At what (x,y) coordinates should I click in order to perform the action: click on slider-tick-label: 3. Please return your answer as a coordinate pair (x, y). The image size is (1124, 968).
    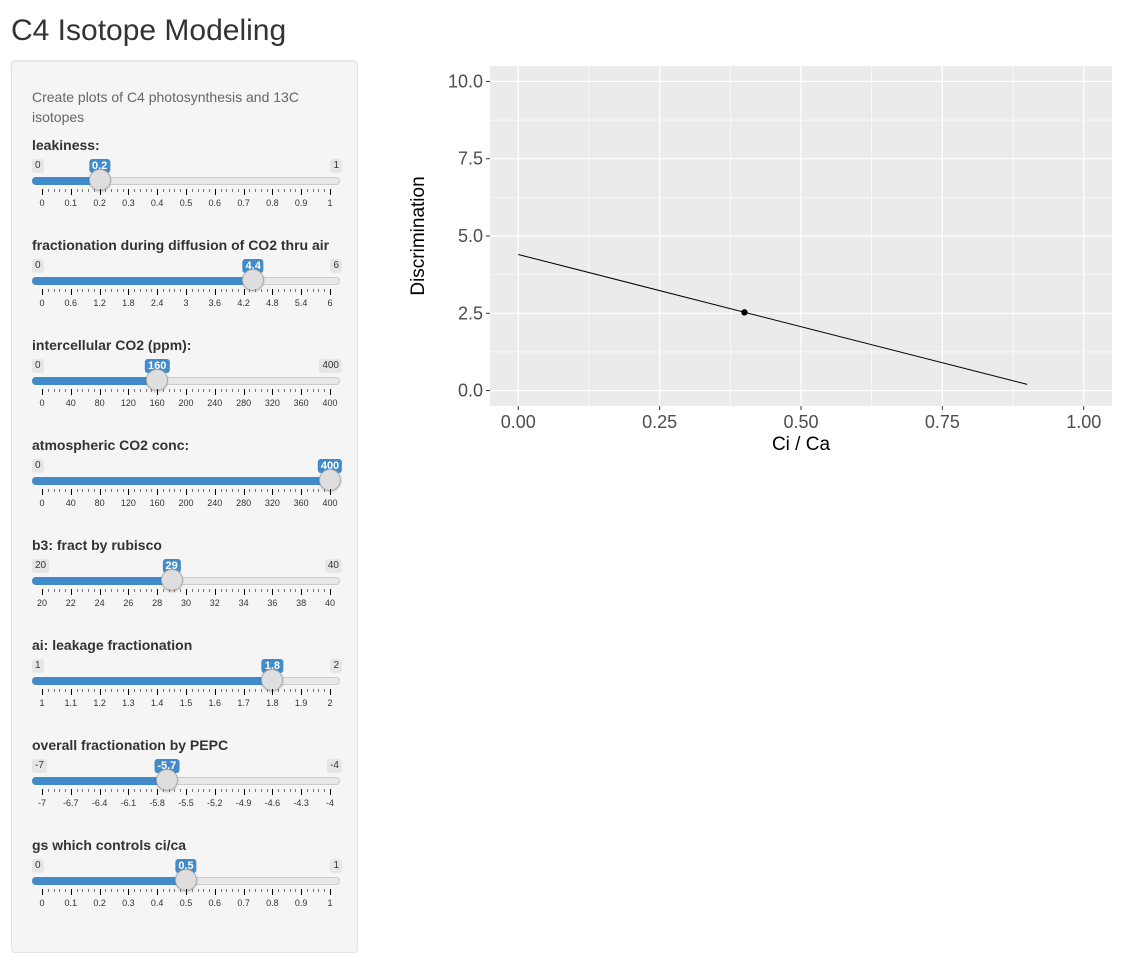
    Looking at the image, I should click on (186, 303).